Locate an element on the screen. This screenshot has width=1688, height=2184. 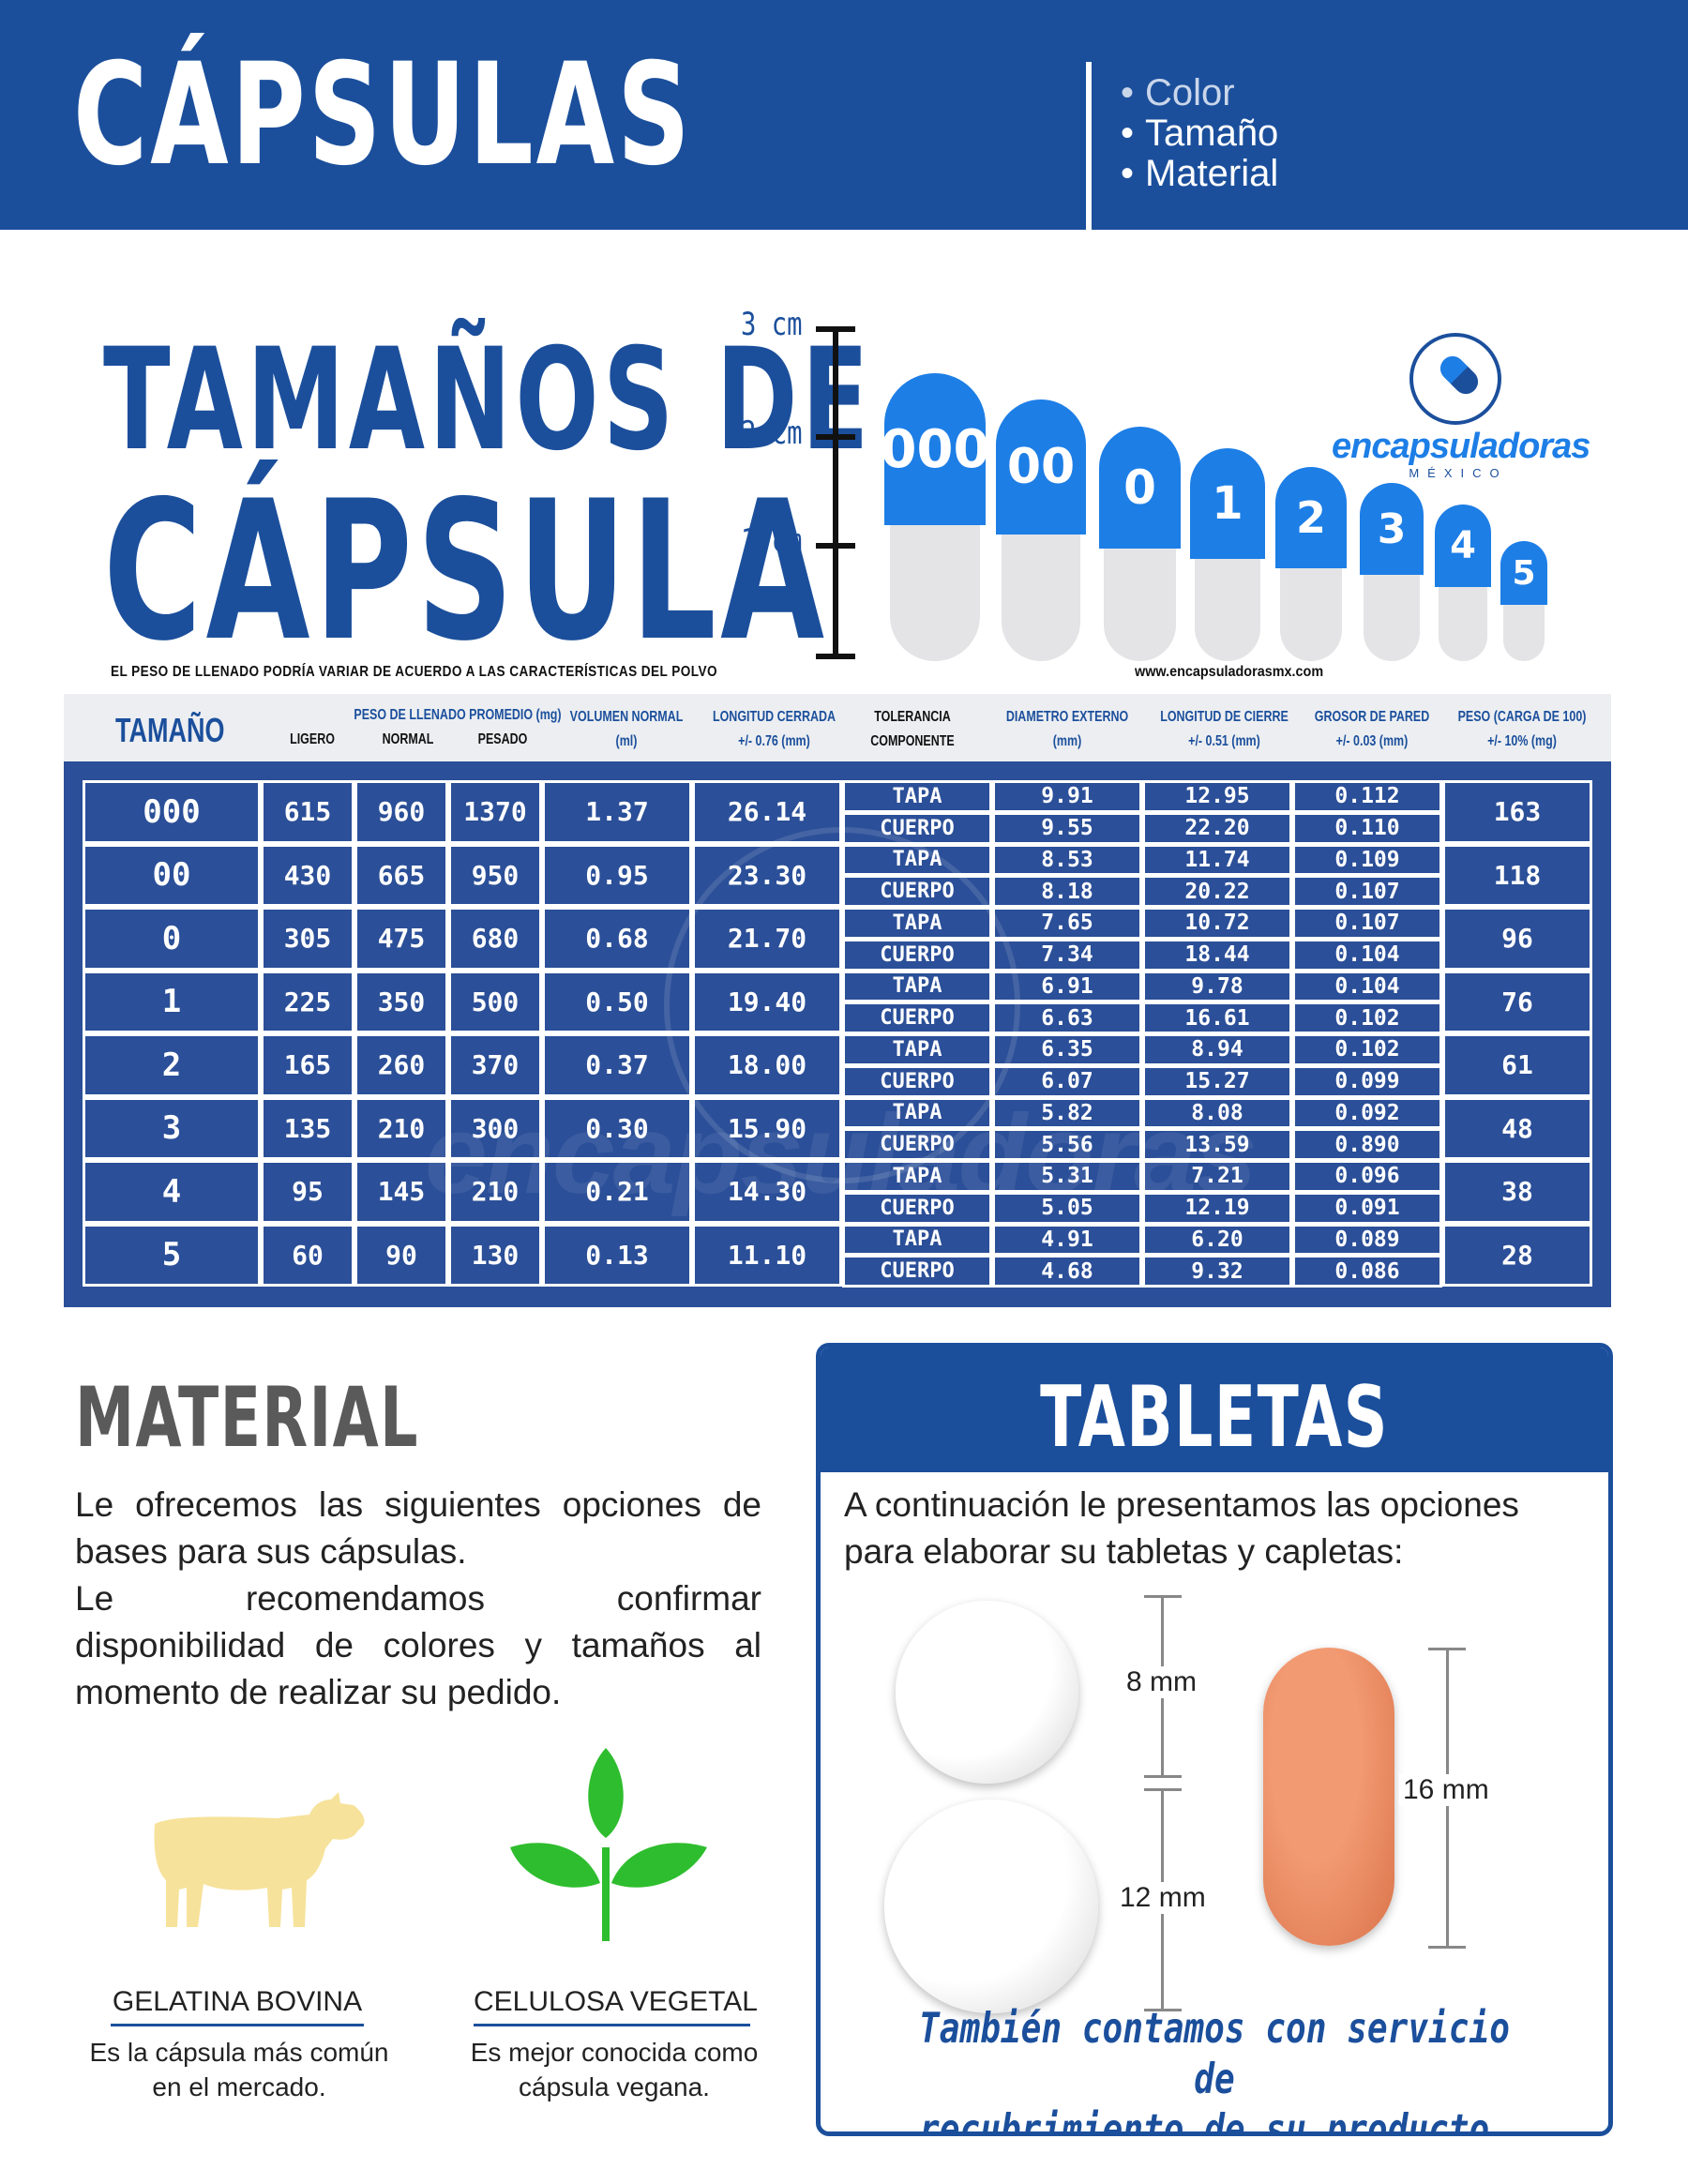
website-link: www.encapsuladorasmx.com is located at coordinates (1229, 672).